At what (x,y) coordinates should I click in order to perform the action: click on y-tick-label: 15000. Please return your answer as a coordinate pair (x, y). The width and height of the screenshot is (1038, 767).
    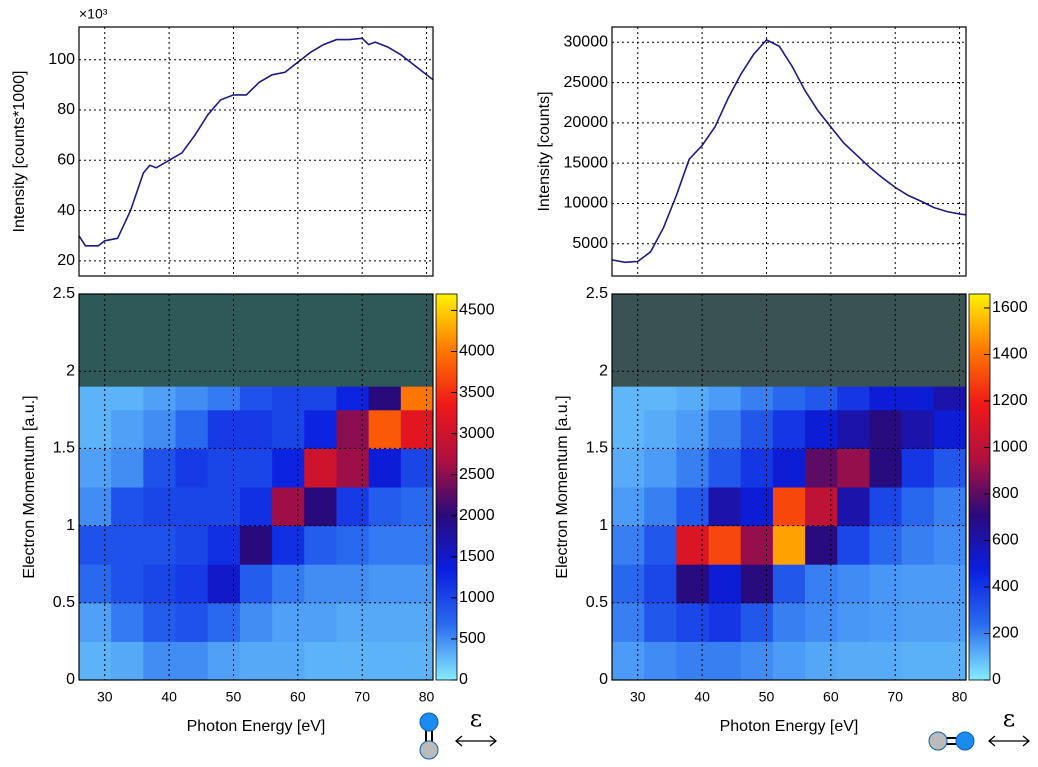
    Looking at the image, I should click on (586, 162).